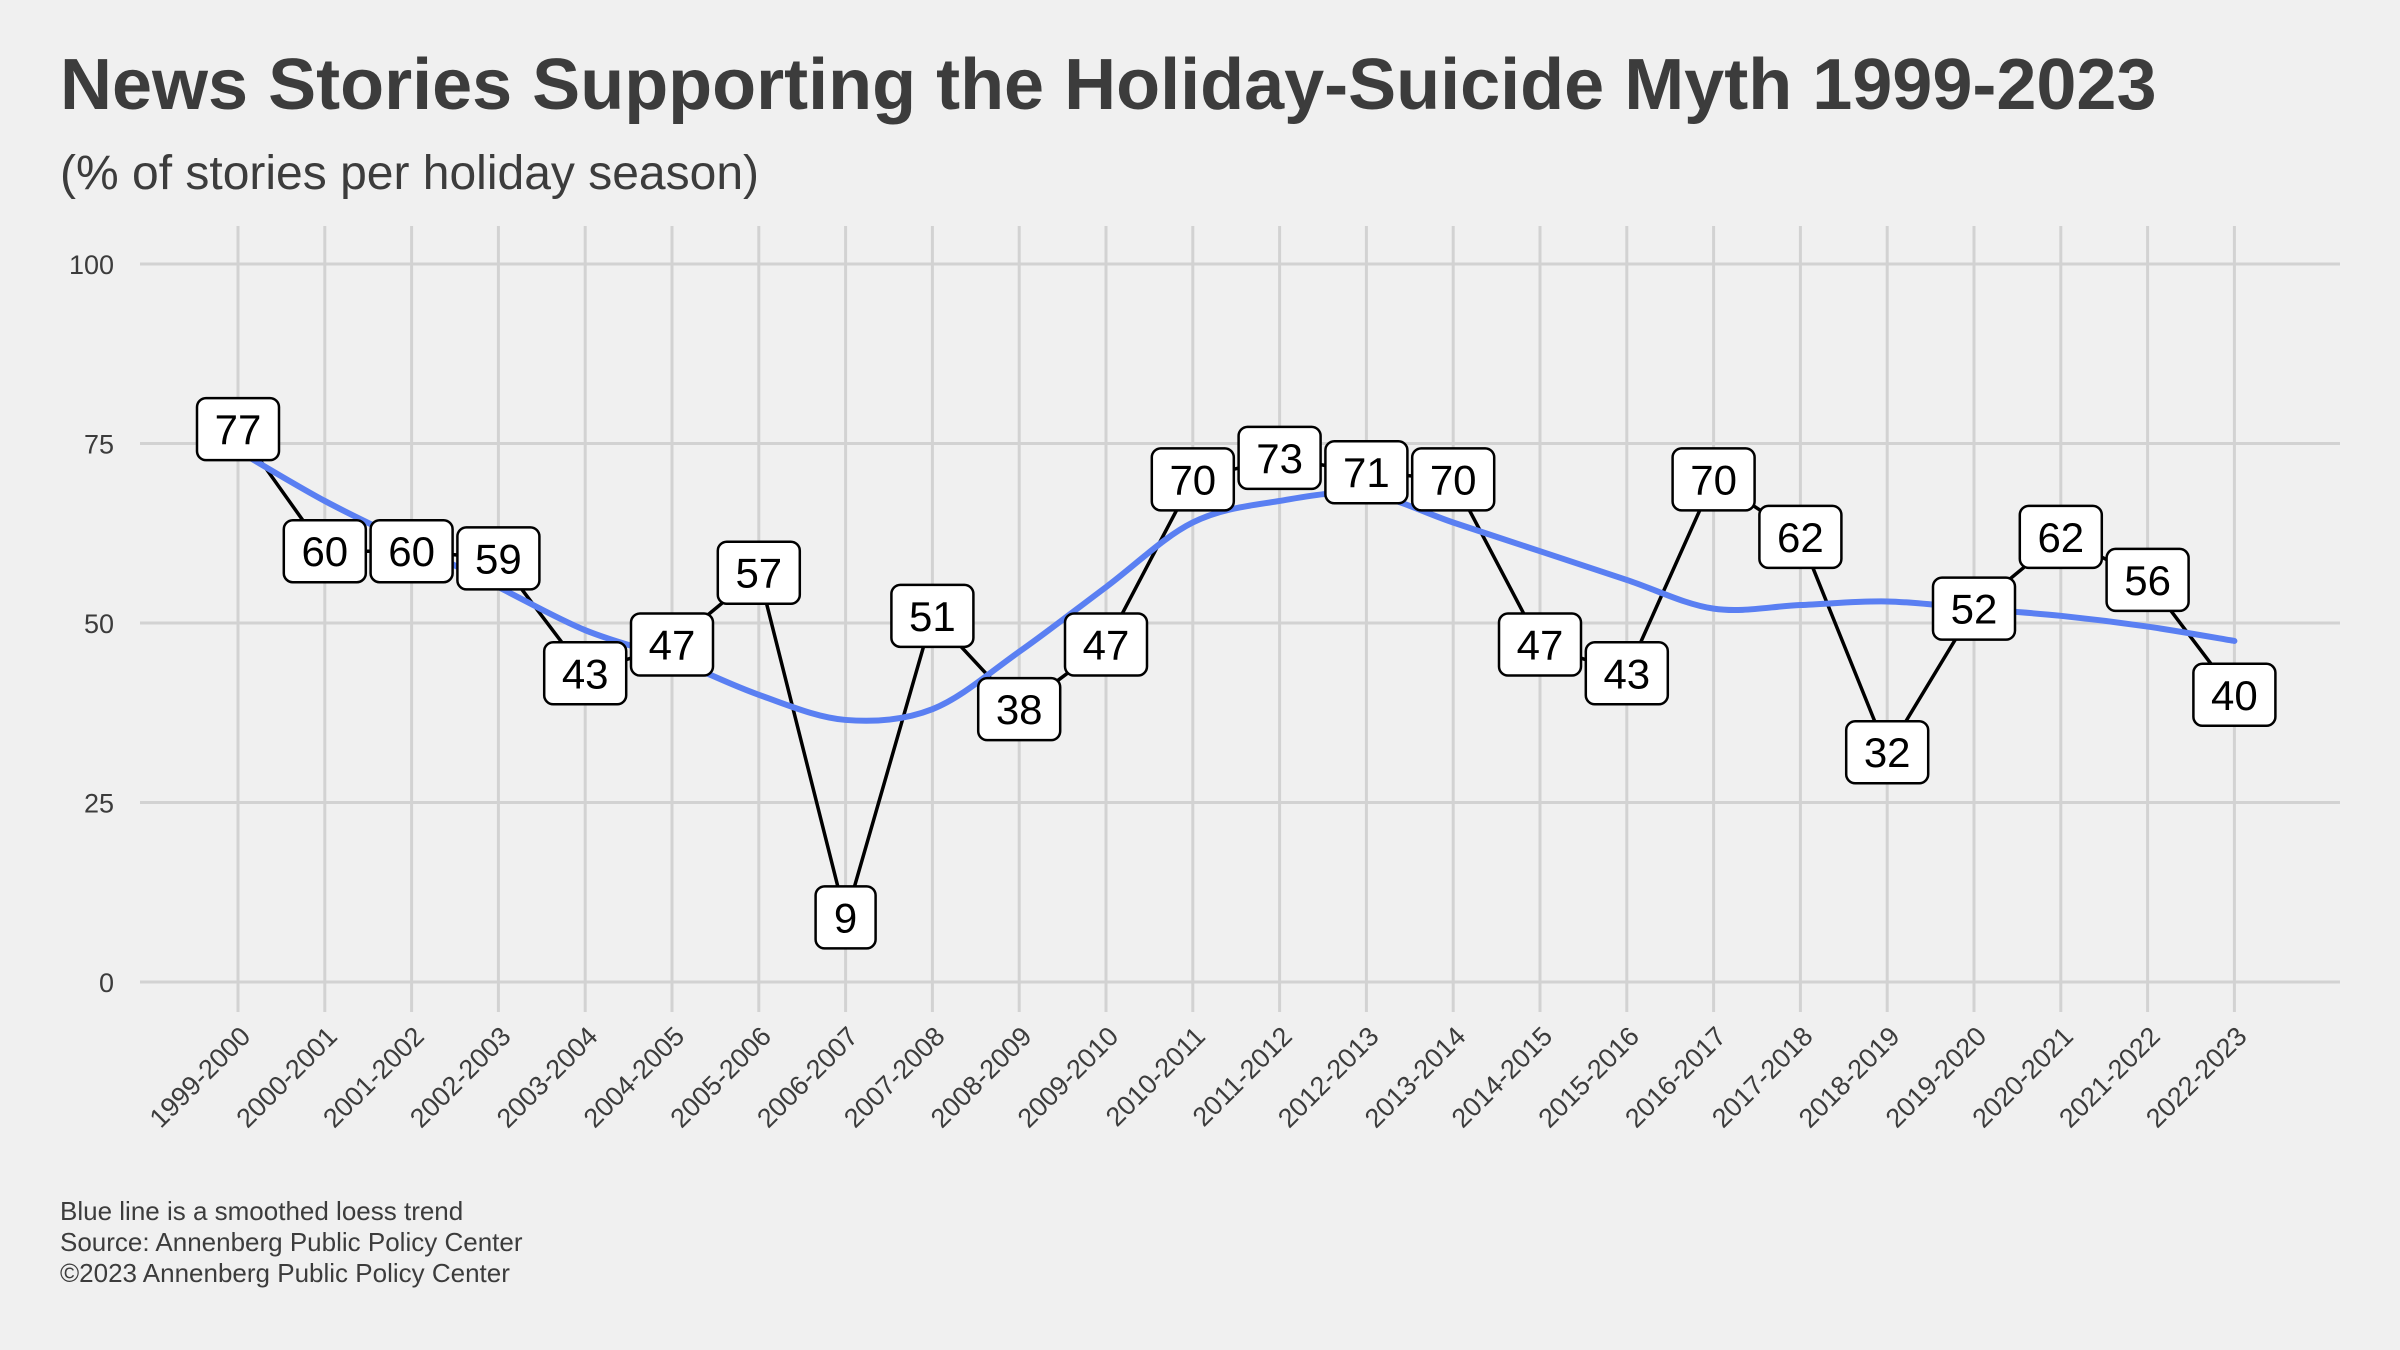 The height and width of the screenshot is (1350, 2400). Describe the element at coordinates (106, 983) in the screenshot. I see `y-tick-label: 0` at that location.